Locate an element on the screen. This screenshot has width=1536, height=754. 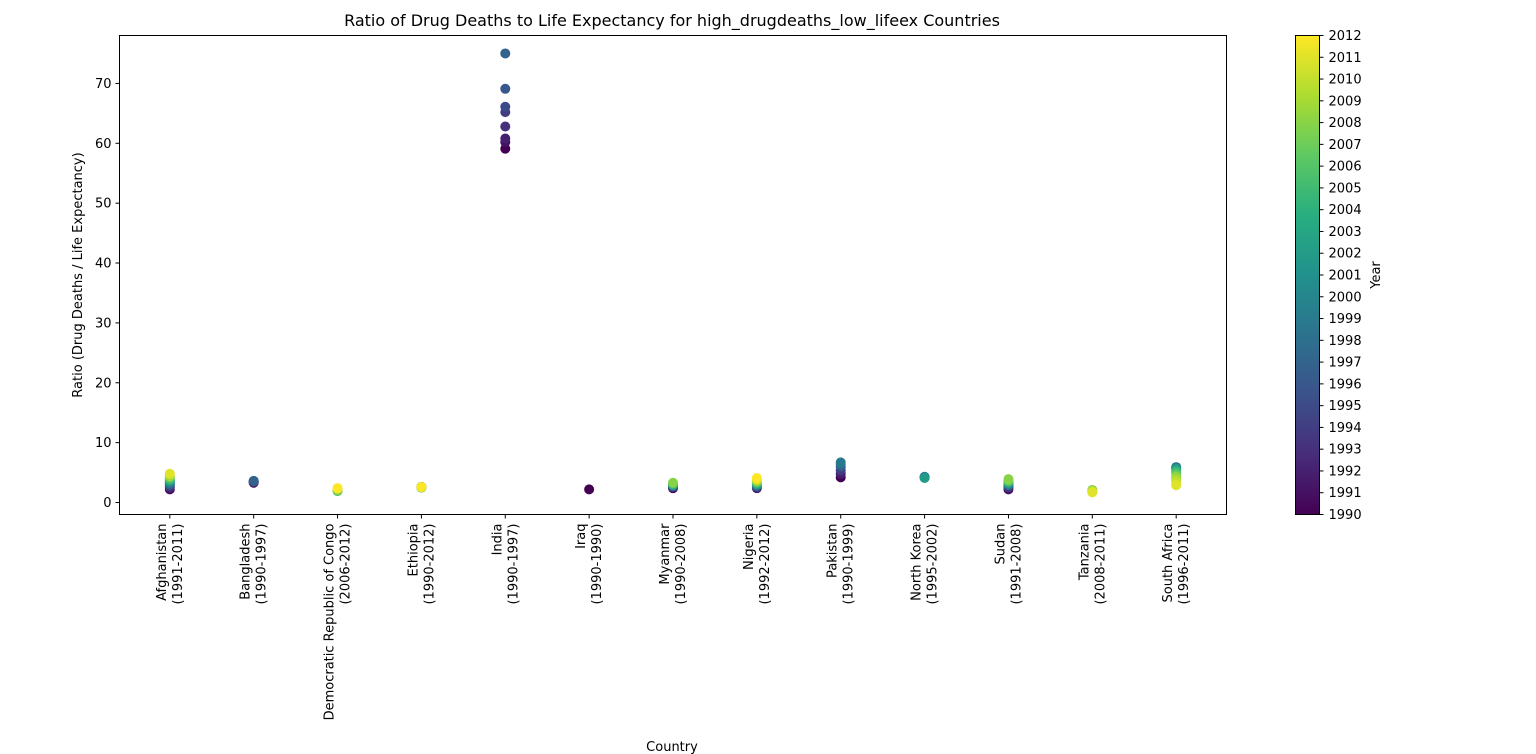
country-name: North Korea is located at coordinates (917, 562).